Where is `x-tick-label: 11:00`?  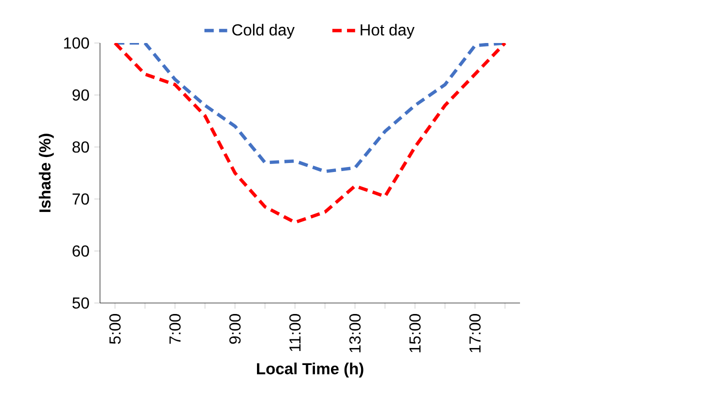
x-tick-label: 11:00 is located at coordinates (295, 333).